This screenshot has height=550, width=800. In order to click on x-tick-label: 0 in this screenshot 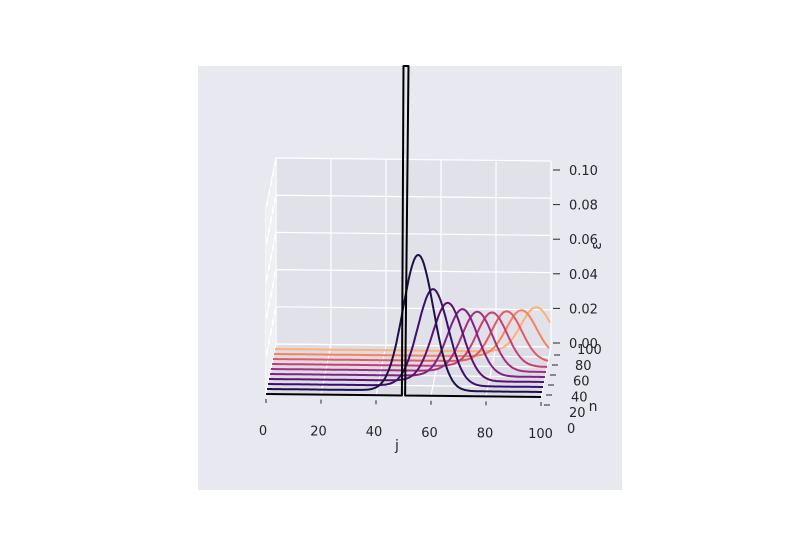, I will do `click(263, 431)`.